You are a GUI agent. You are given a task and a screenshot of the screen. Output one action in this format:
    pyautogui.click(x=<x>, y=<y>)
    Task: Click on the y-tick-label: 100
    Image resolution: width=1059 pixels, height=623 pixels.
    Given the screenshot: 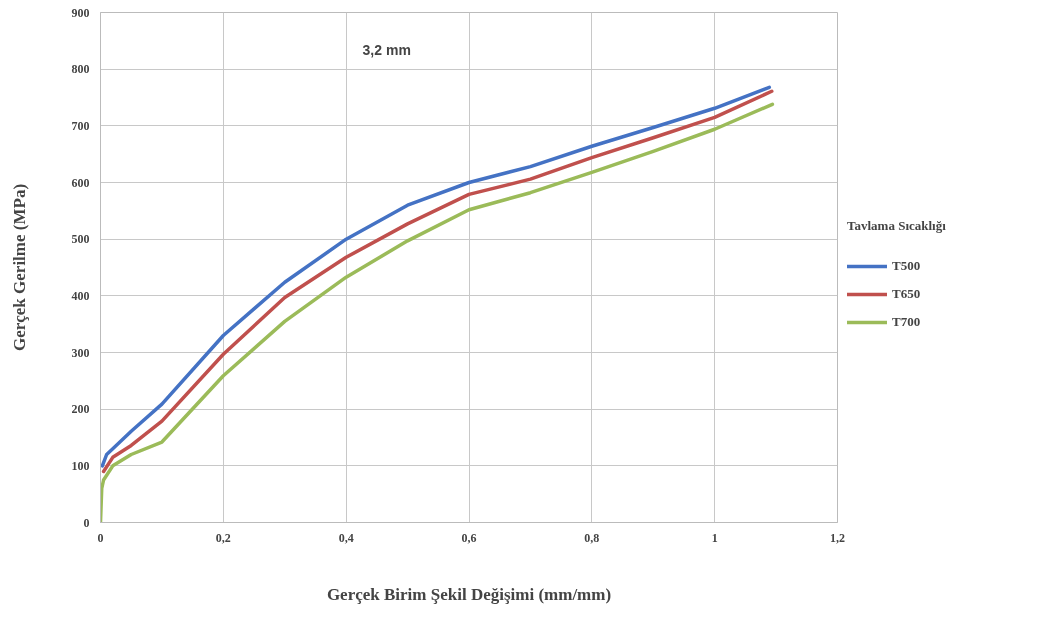 What is the action you would take?
    pyautogui.click(x=80, y=465)
    